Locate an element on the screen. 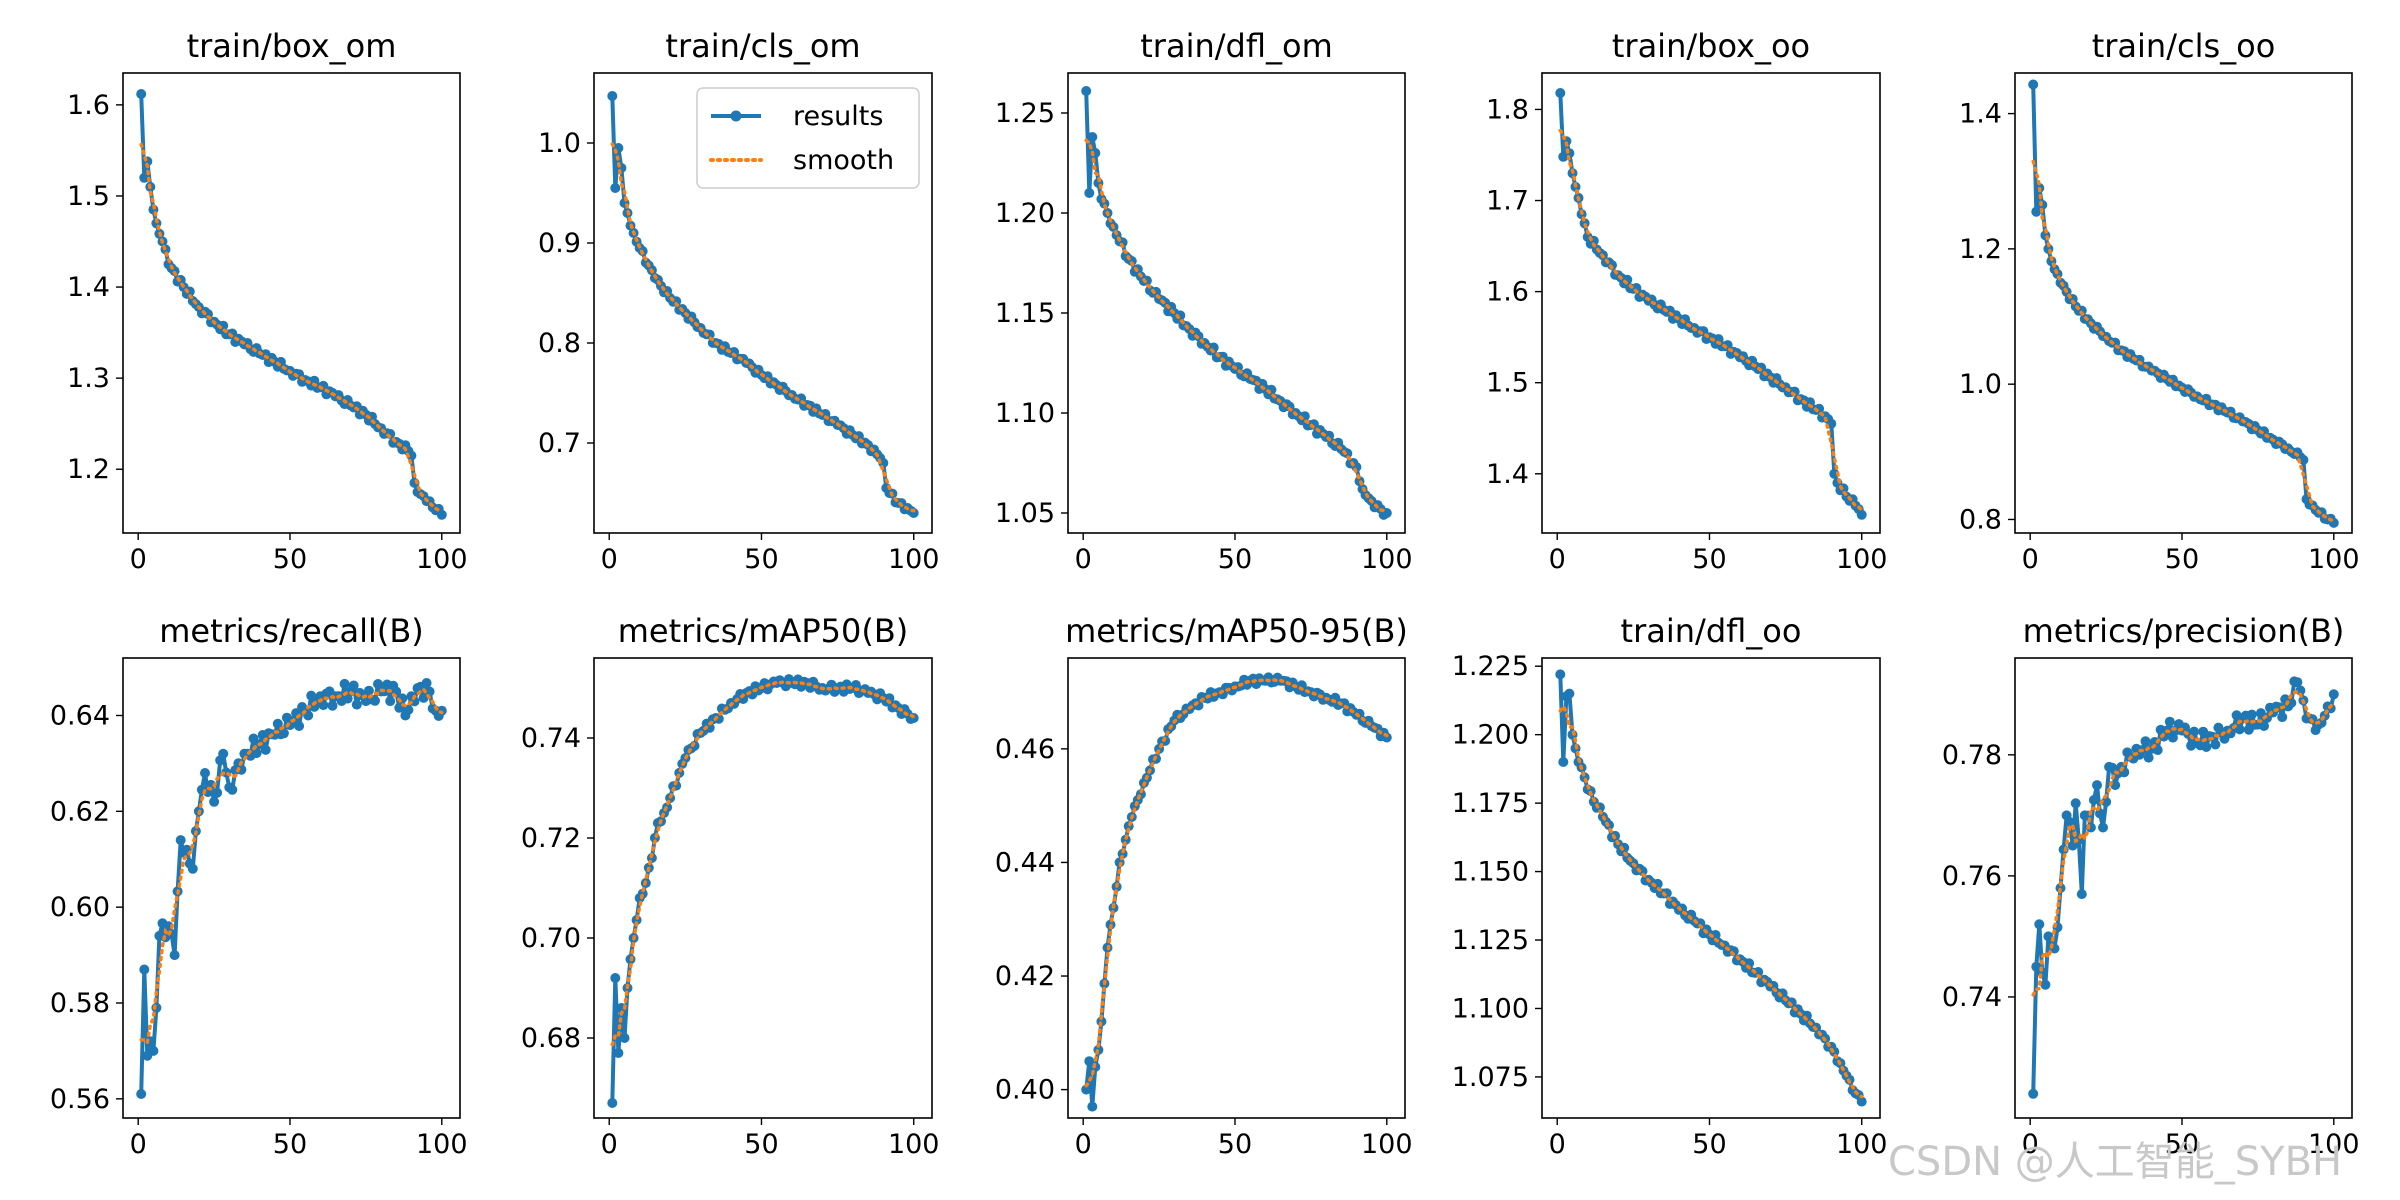  y-tick-label: 1.100 is located at coordinates (1490, 1008).